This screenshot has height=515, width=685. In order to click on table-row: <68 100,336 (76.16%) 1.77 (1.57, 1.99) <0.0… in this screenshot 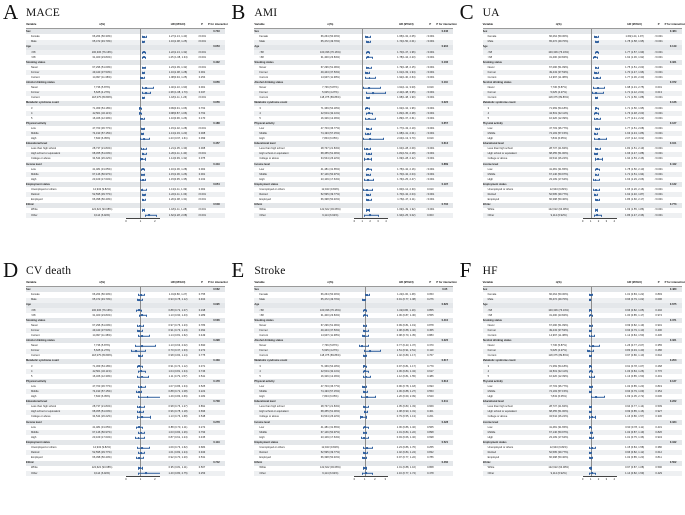, I will do `click(582, 52)`.